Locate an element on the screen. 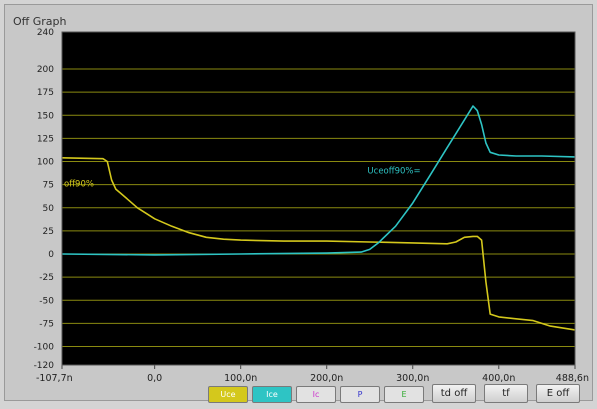 The height and width of the screenshot is (409, 597). legend-chip-uce: Uce is located at coordinates (228, 394).